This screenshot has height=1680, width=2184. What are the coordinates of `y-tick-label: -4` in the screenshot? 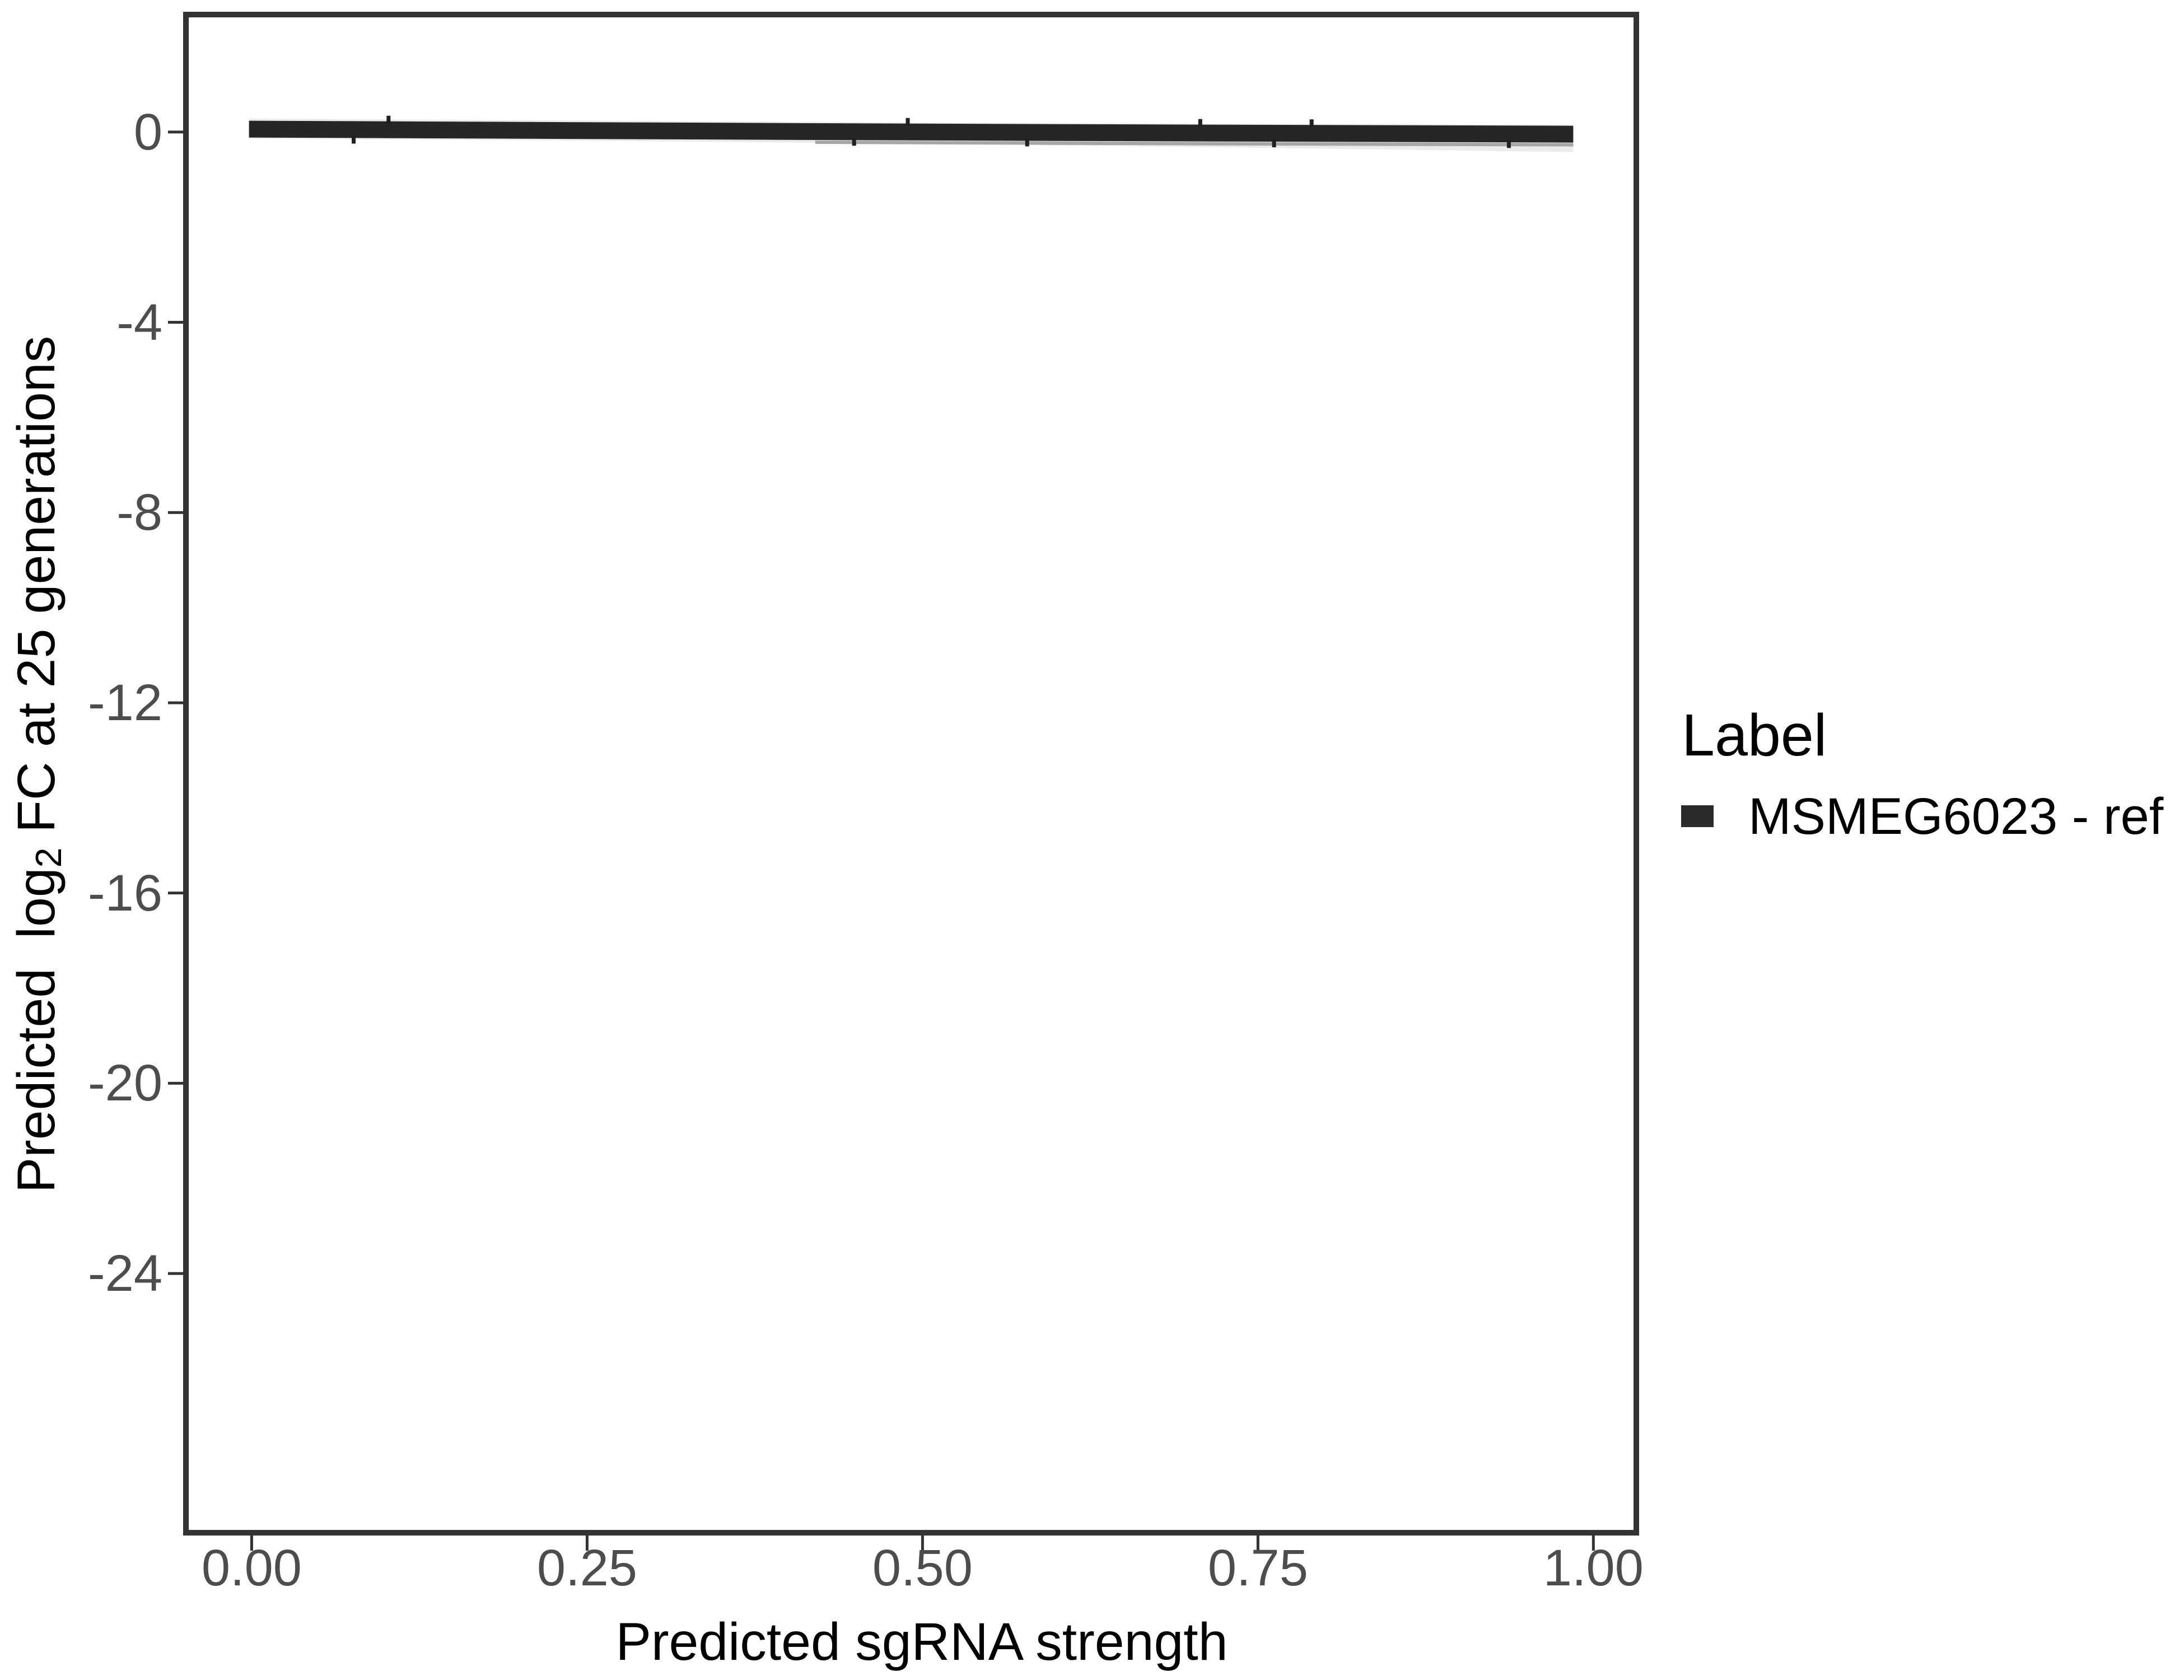 It's located at (139, 322).